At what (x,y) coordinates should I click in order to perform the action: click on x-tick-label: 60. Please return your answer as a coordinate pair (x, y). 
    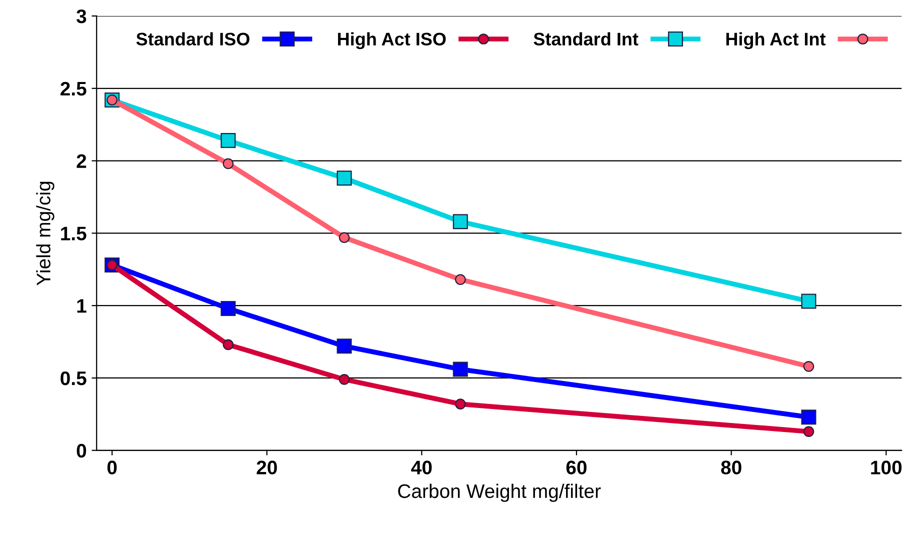
    Looking at the image, I should click on (576, 467).